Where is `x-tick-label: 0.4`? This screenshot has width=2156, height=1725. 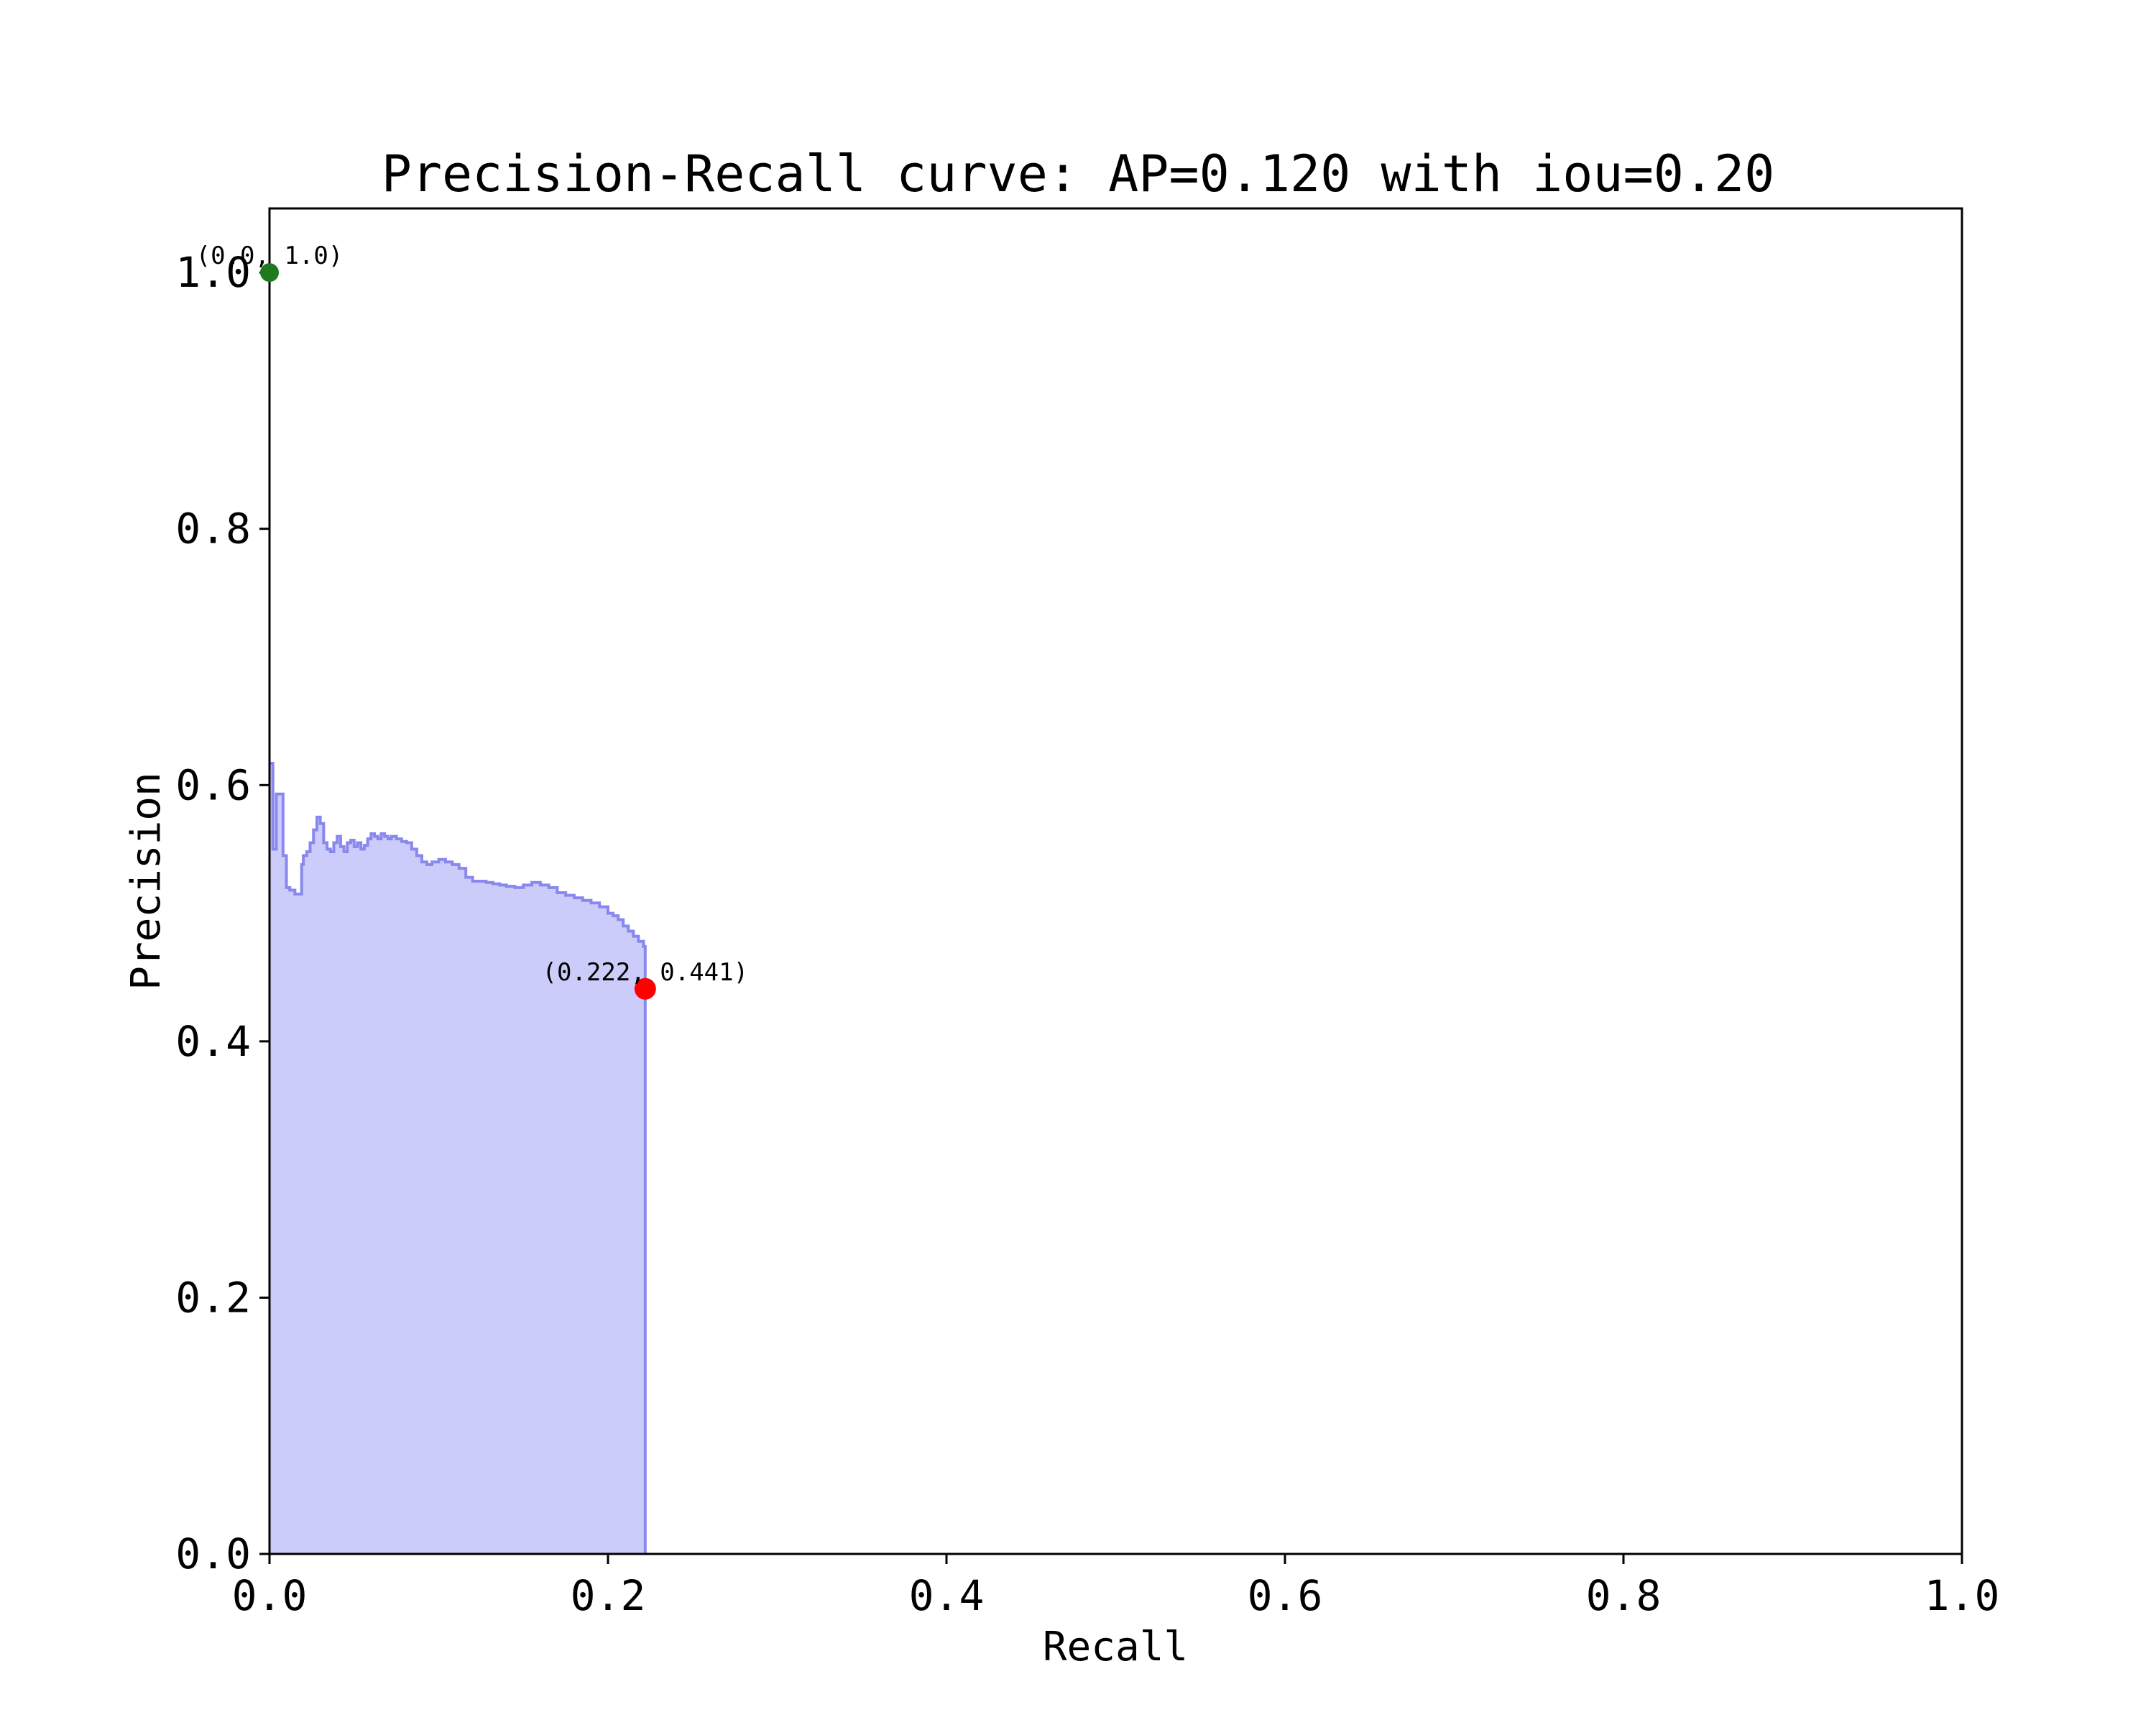
x-tick-label: 0.4 is located at coordinates (947, 1595).